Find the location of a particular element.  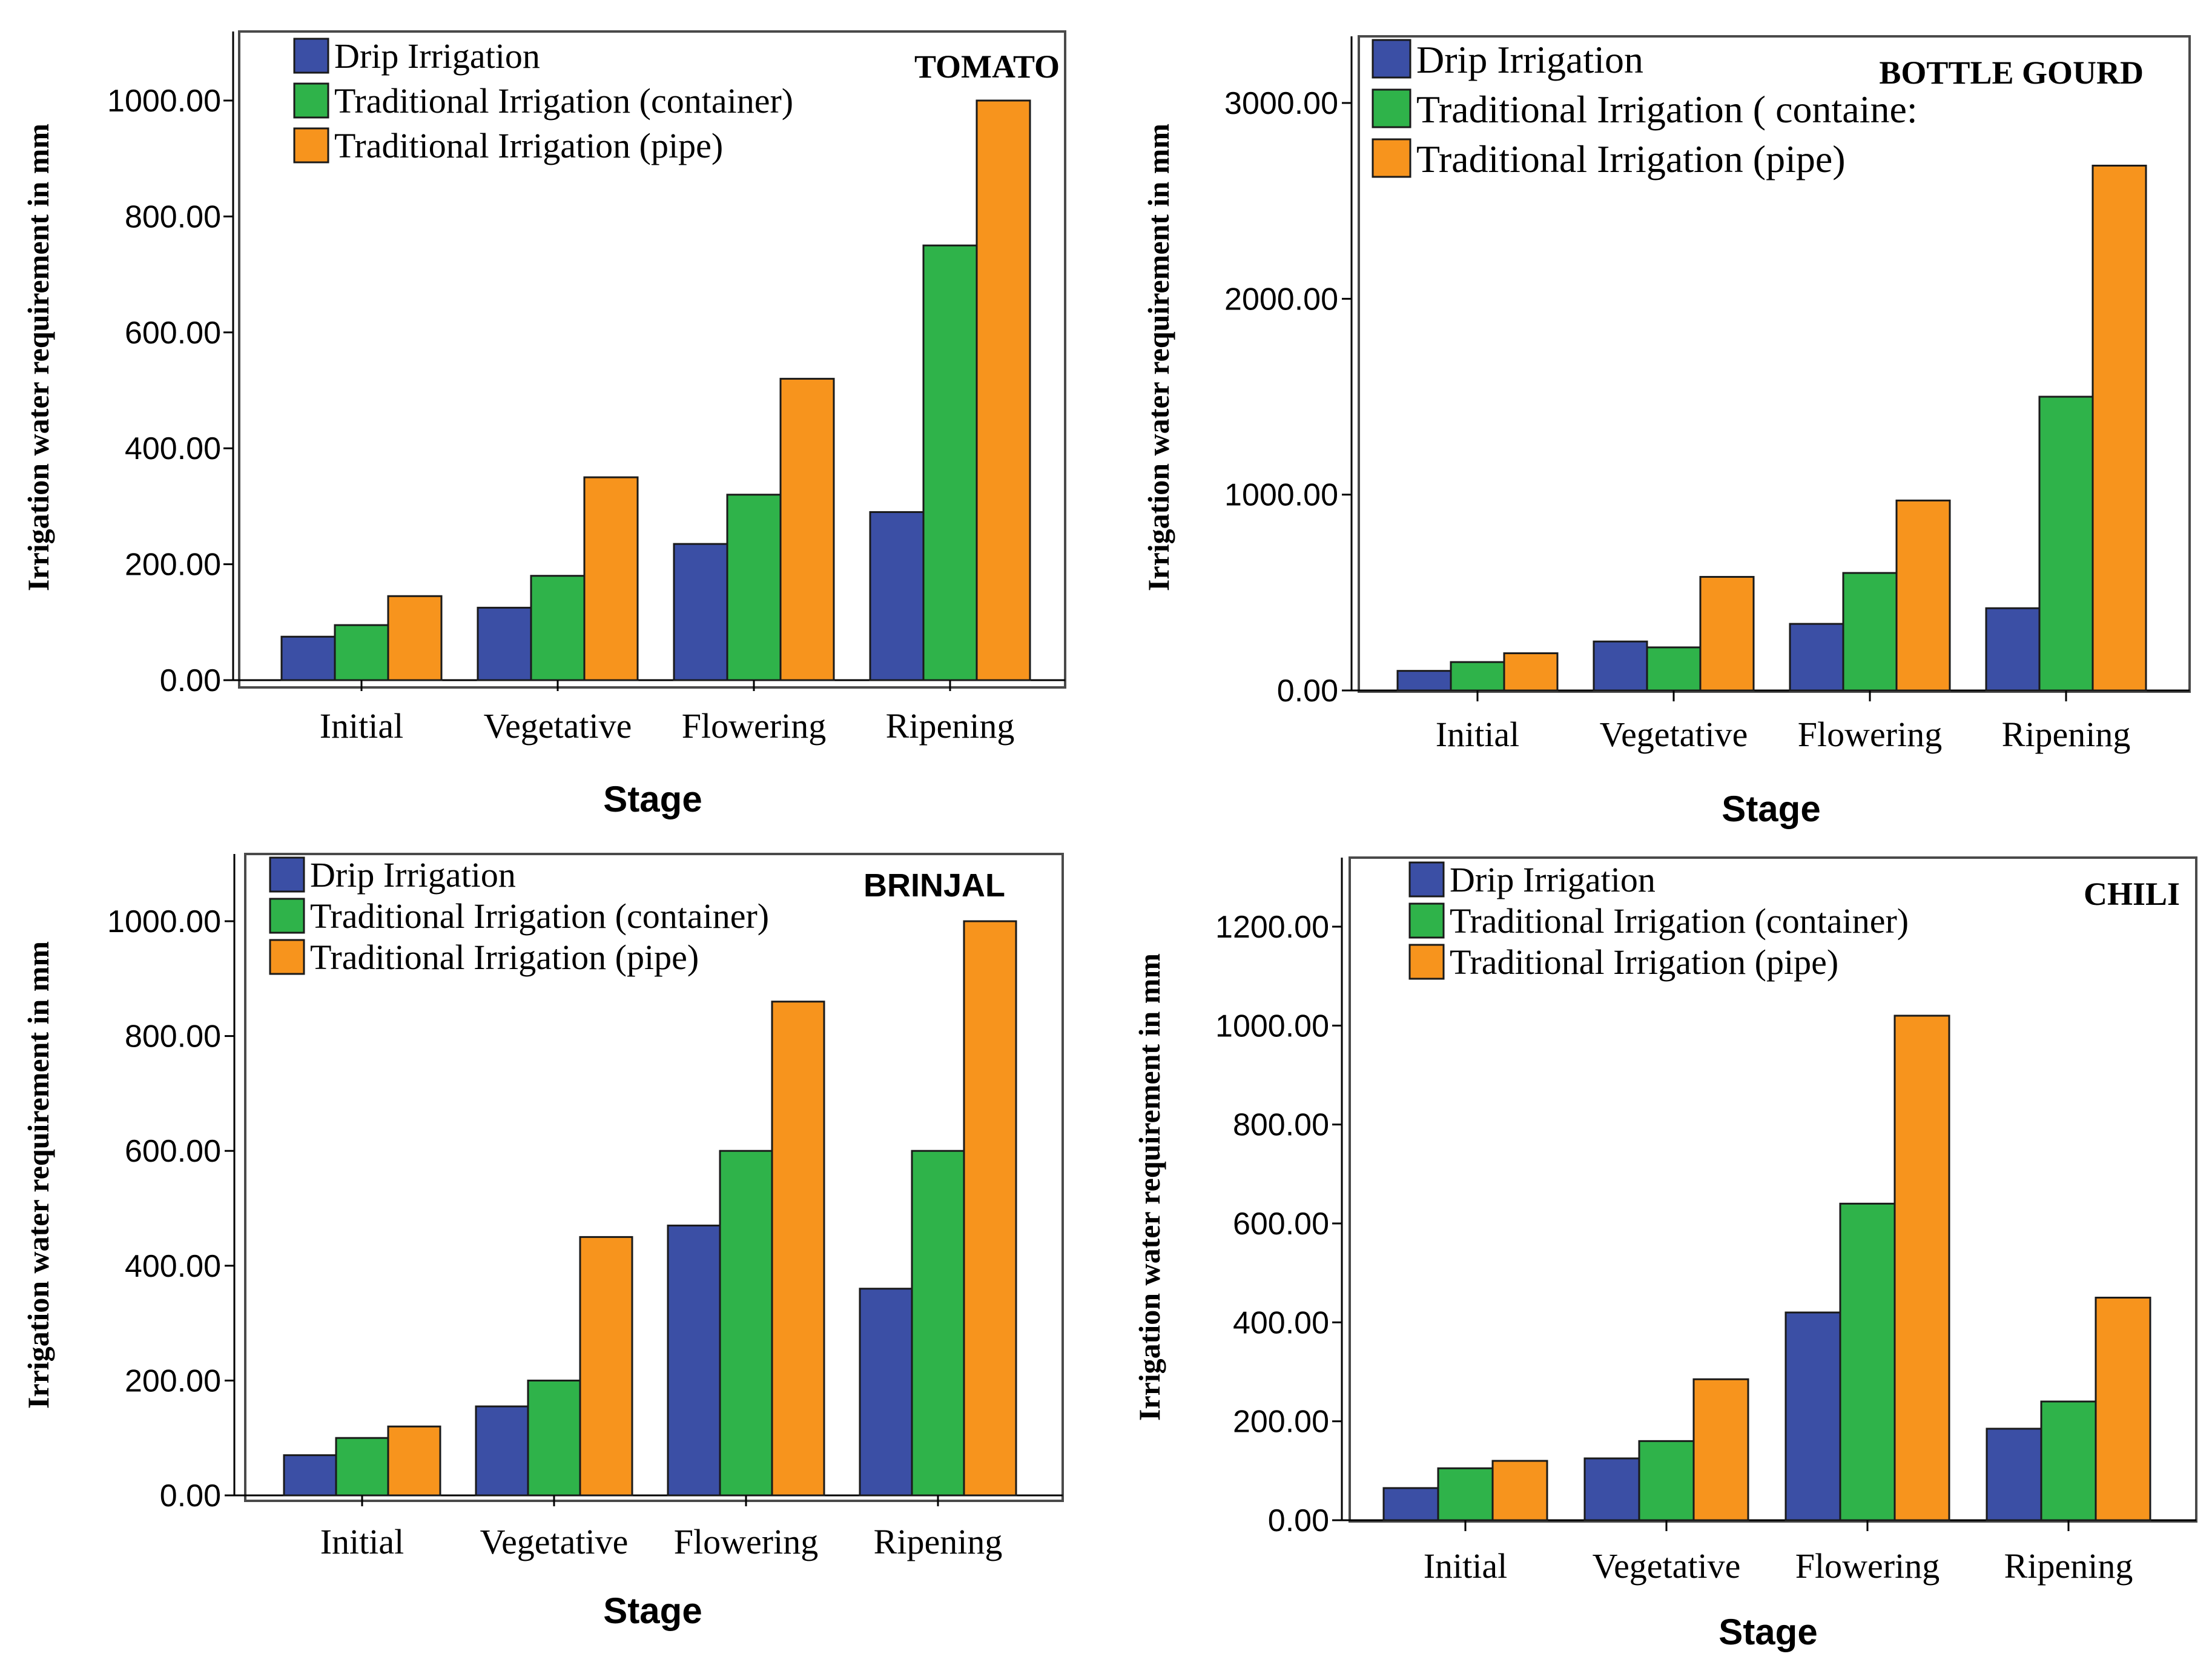

bar-container-ripening is located at coordinates (2068, 1460).